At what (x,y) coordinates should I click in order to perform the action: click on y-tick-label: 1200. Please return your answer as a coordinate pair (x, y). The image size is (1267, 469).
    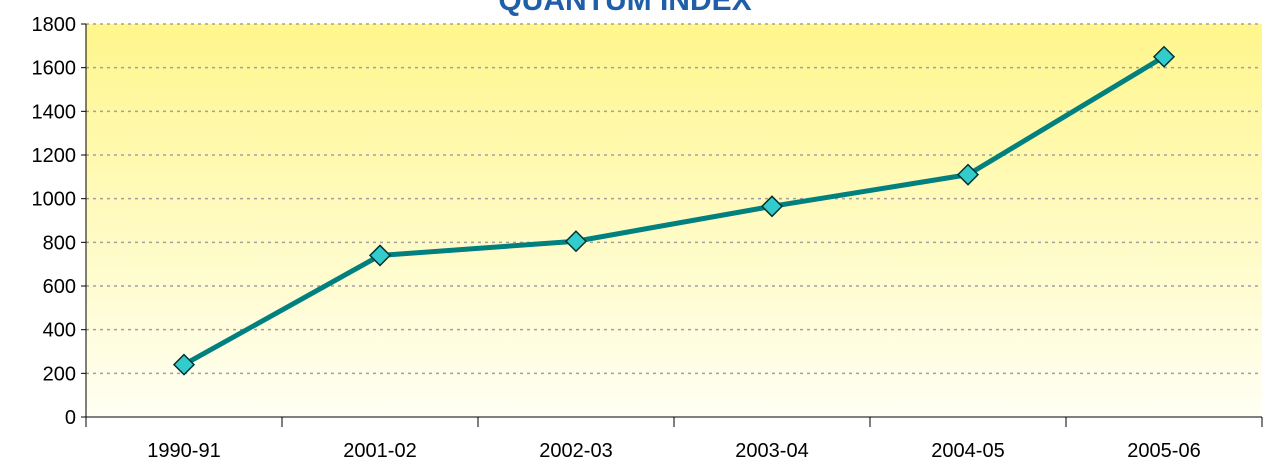
    Looking at the image, I should click on (54, 156).